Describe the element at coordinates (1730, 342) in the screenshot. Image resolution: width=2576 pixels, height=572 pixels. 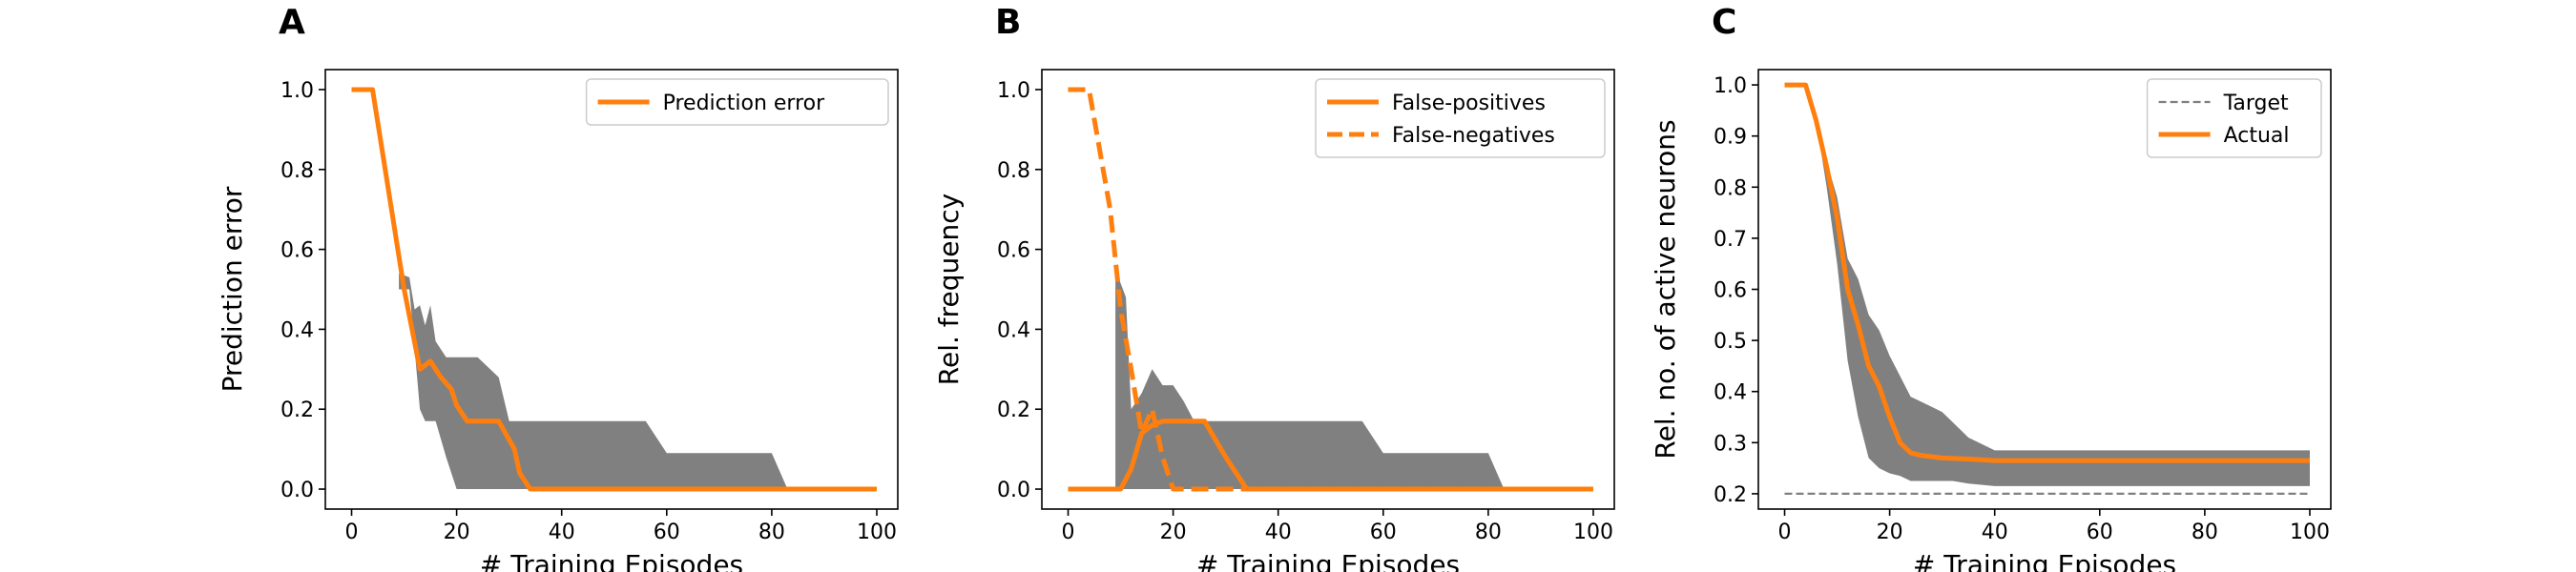
I see `y-tick-label: 0.5` at that location.